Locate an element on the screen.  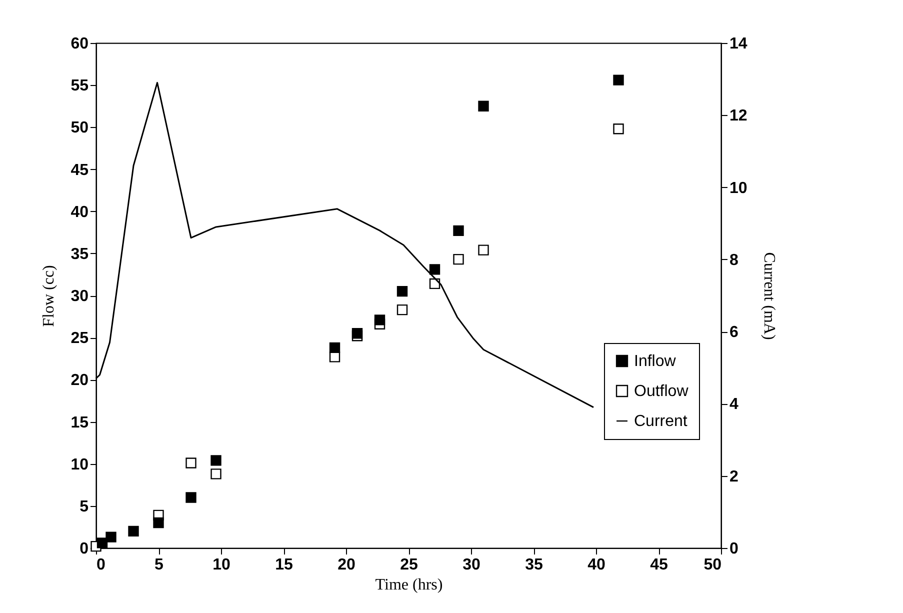
y2-tick-label: 0 is located at coordinates (734, 549).